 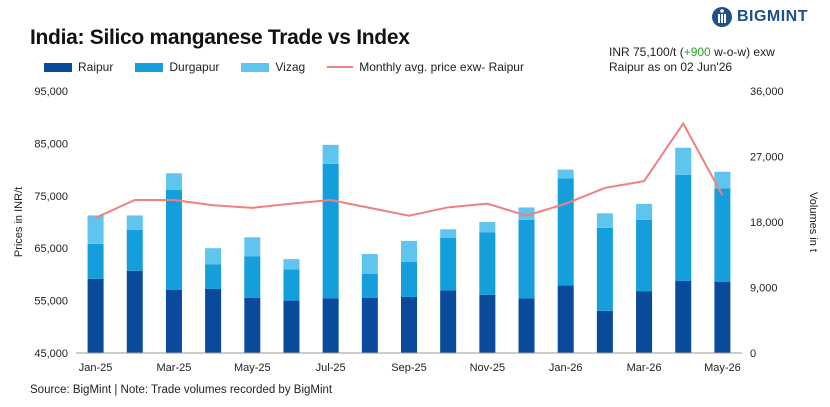 I want to click on legend-item-price: Monthly avg. price exw- Raipur, so click(x=425, y=67).